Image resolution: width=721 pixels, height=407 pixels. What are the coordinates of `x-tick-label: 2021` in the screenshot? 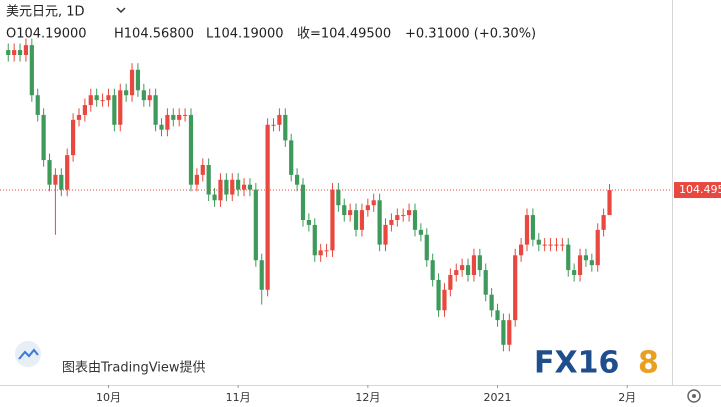 It's located at (498, 397).